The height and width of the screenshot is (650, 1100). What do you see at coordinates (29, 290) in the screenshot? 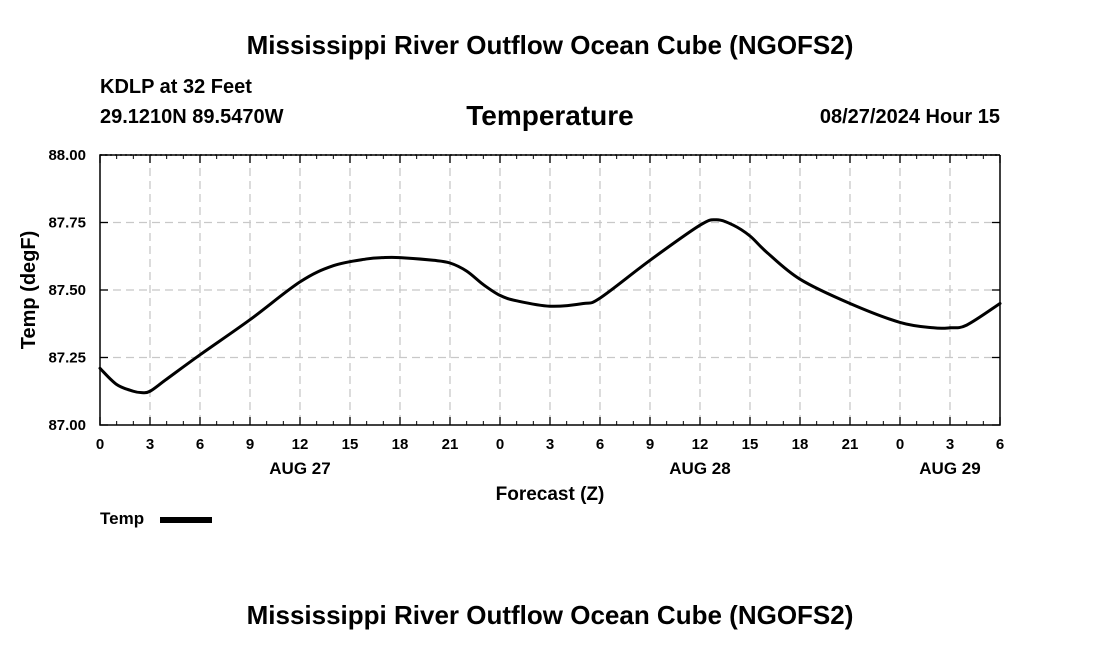
I see `y-axis-label: Temp (degF)` at bounding box center [29, 290].